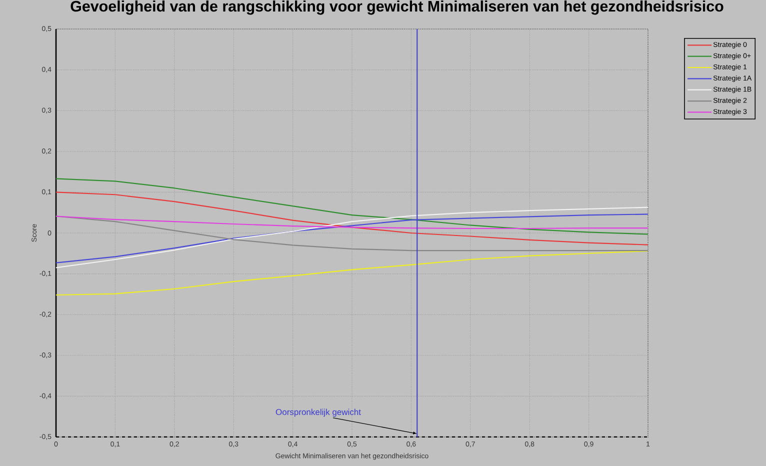 The image size is (766, 466). Describe the element at coordinates (397, 7) in the screenshot. I see `chart-title: Gevoeligheid van de rangschikking voor gewicht Minimaliseren van het gezondheidsrisico` at that location.